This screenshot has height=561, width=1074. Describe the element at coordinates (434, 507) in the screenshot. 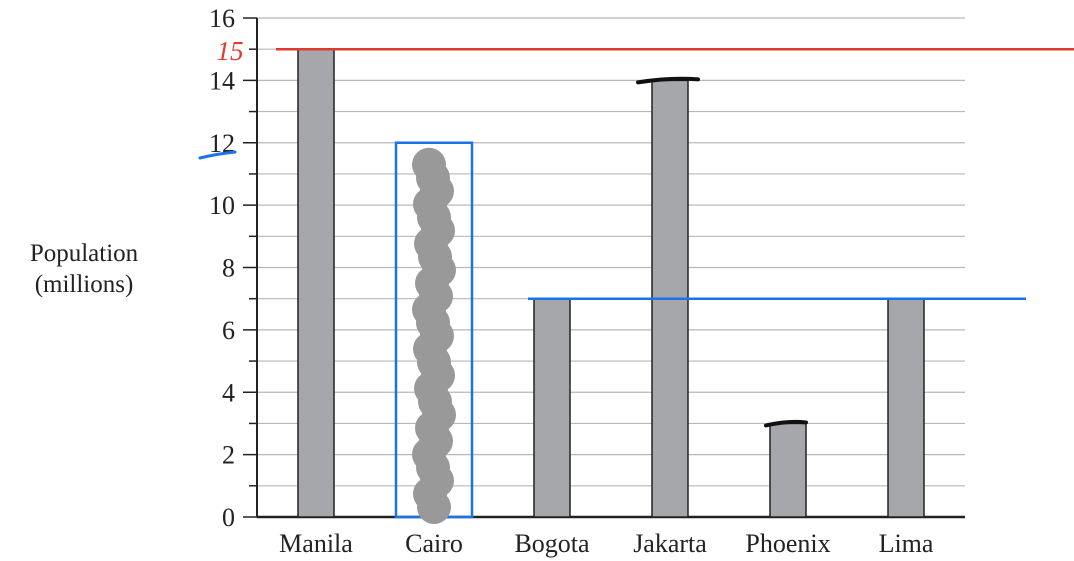

I see `scribble-blob` at that location.